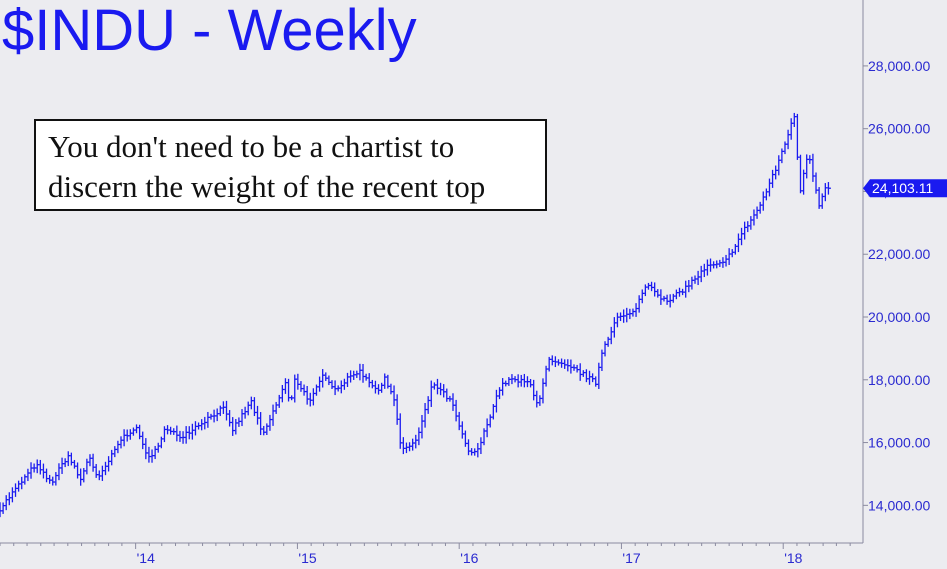 This screenshot has width=947, height=569. I want to click on price-tick-label: 26,000.00, so click(899, 129).